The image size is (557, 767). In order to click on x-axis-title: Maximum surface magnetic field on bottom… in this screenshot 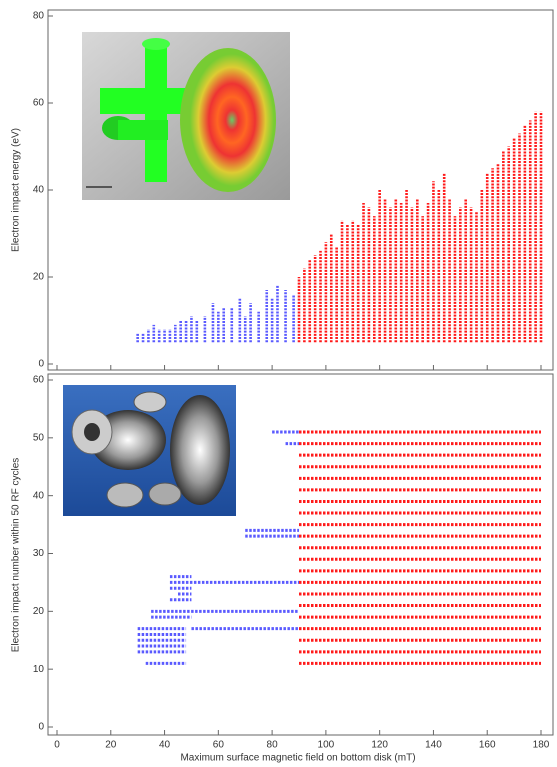, I will do `click(297, 758)`.